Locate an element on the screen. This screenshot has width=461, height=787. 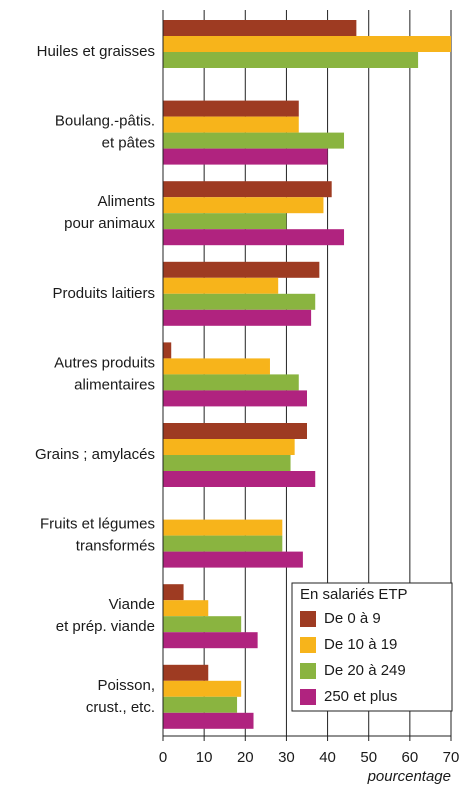
category-label: Autres produits alimentaires is located at coordinates (104, 373).